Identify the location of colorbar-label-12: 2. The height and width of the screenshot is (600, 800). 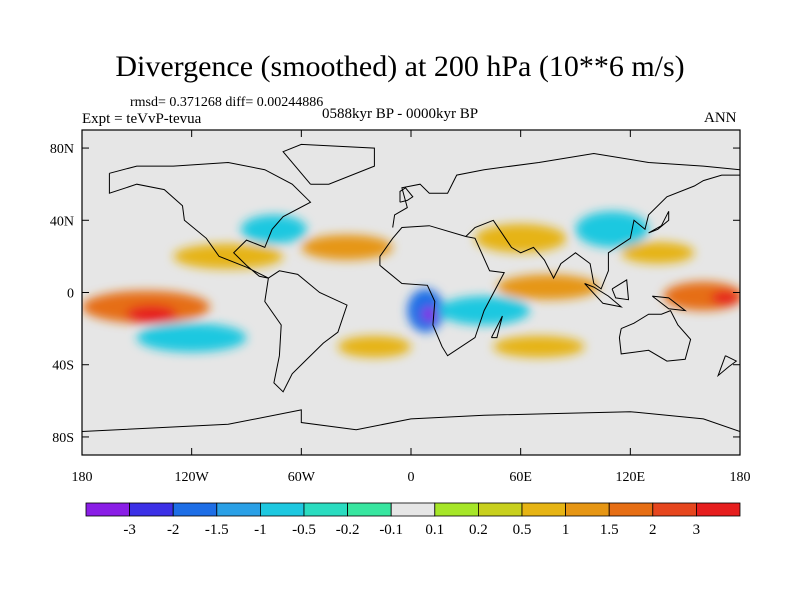
(653, 530).